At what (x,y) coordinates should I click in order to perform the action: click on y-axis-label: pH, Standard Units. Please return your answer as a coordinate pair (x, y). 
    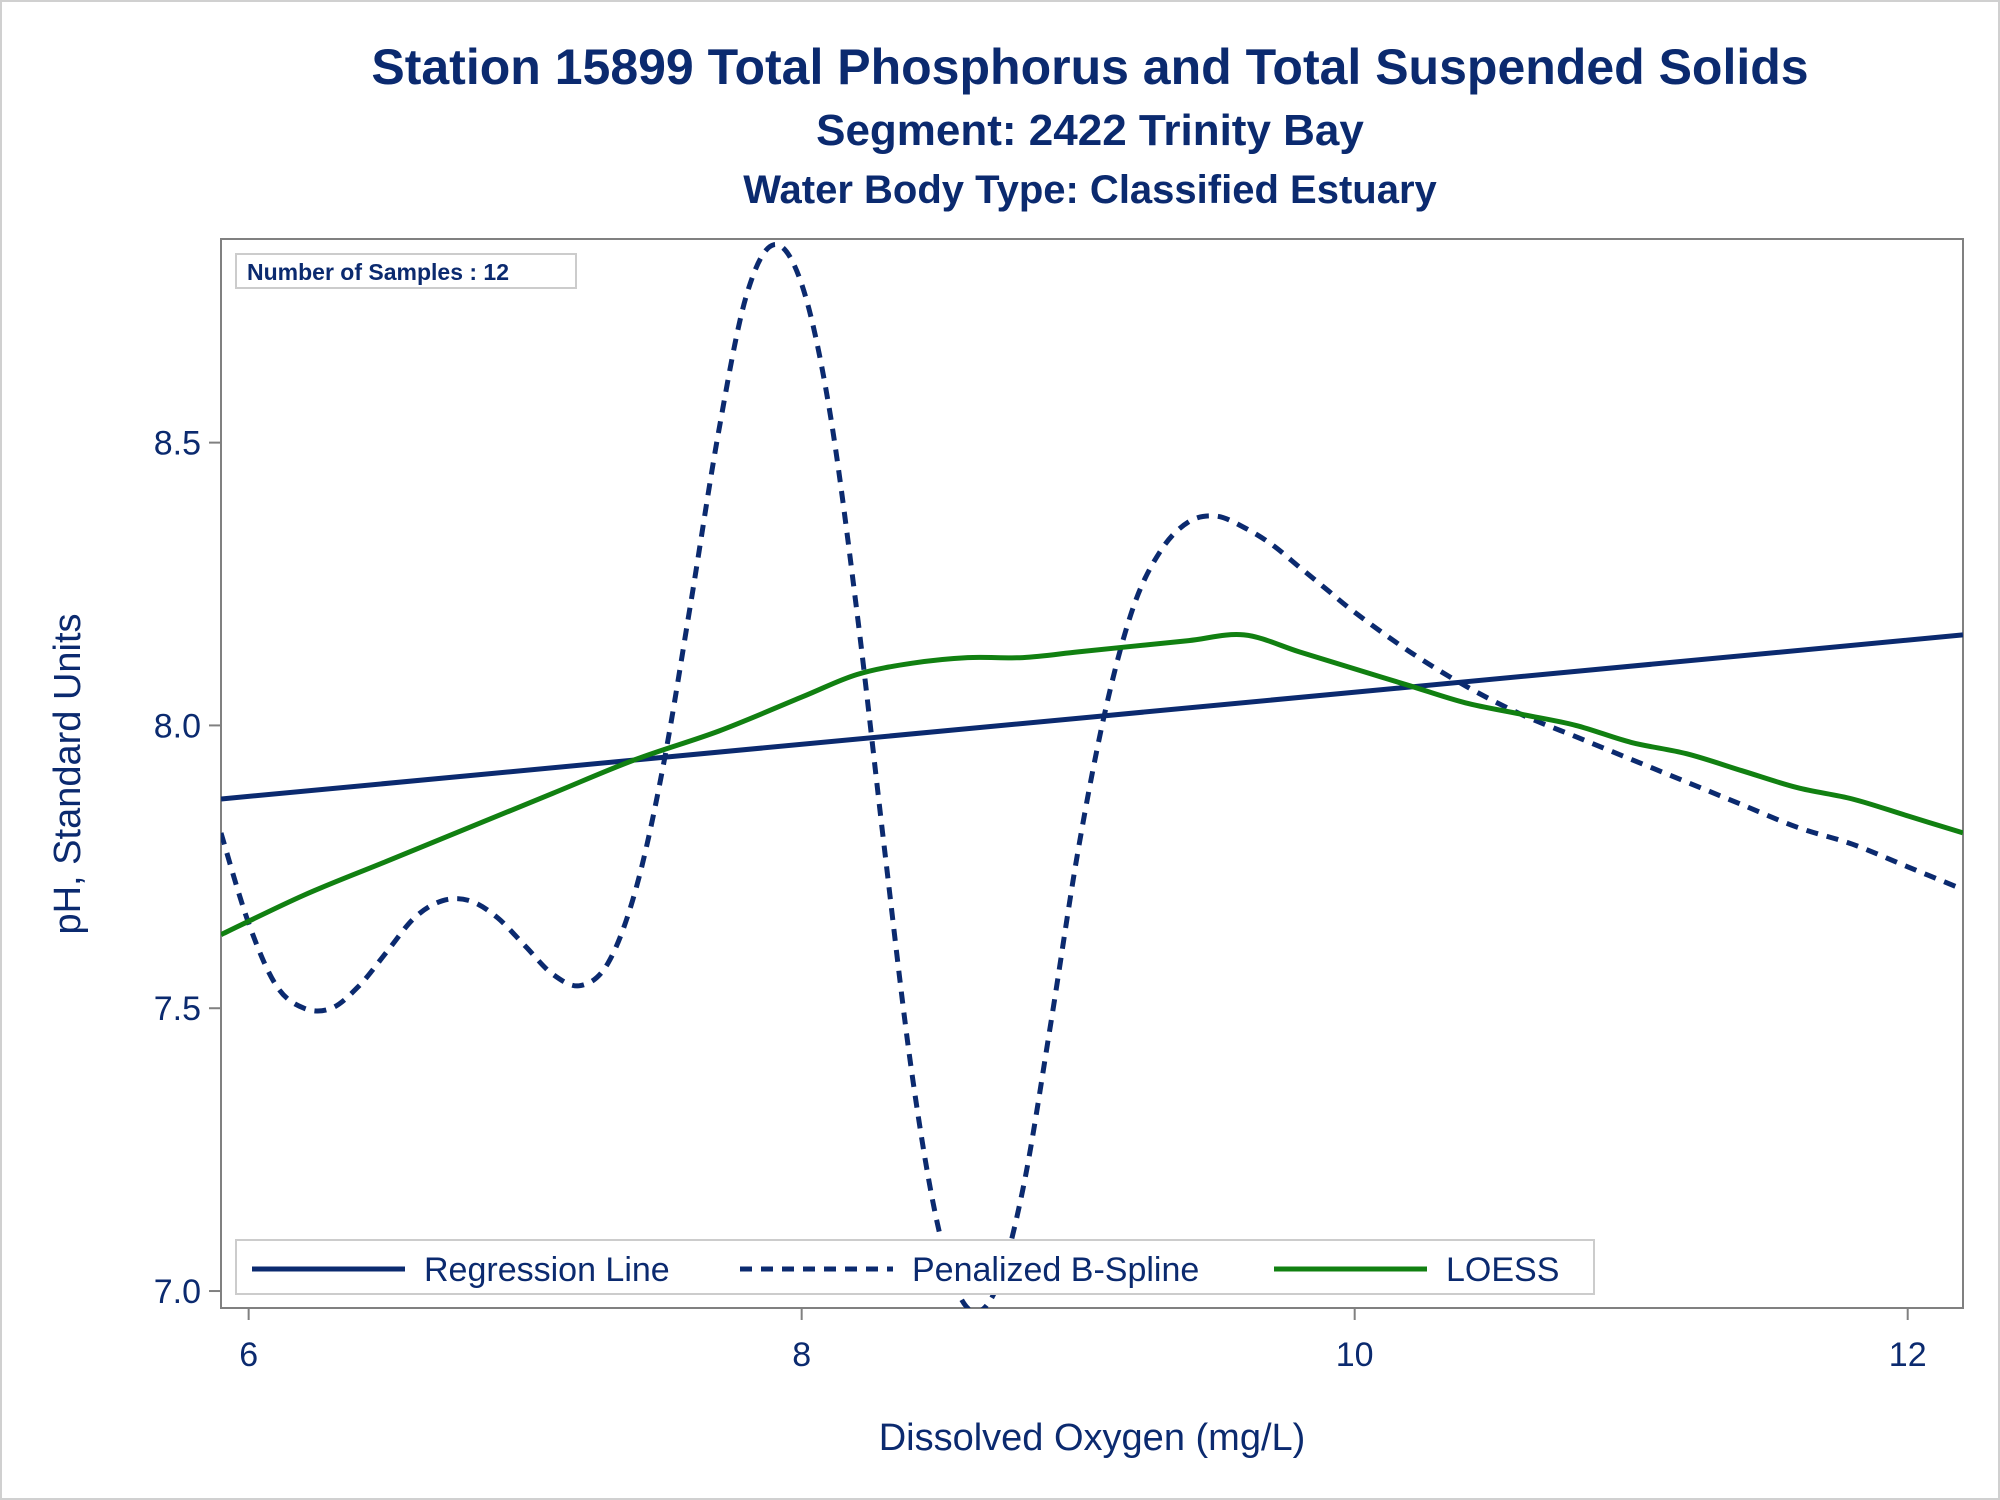
    Looking at the image, I should click on (68, 773).